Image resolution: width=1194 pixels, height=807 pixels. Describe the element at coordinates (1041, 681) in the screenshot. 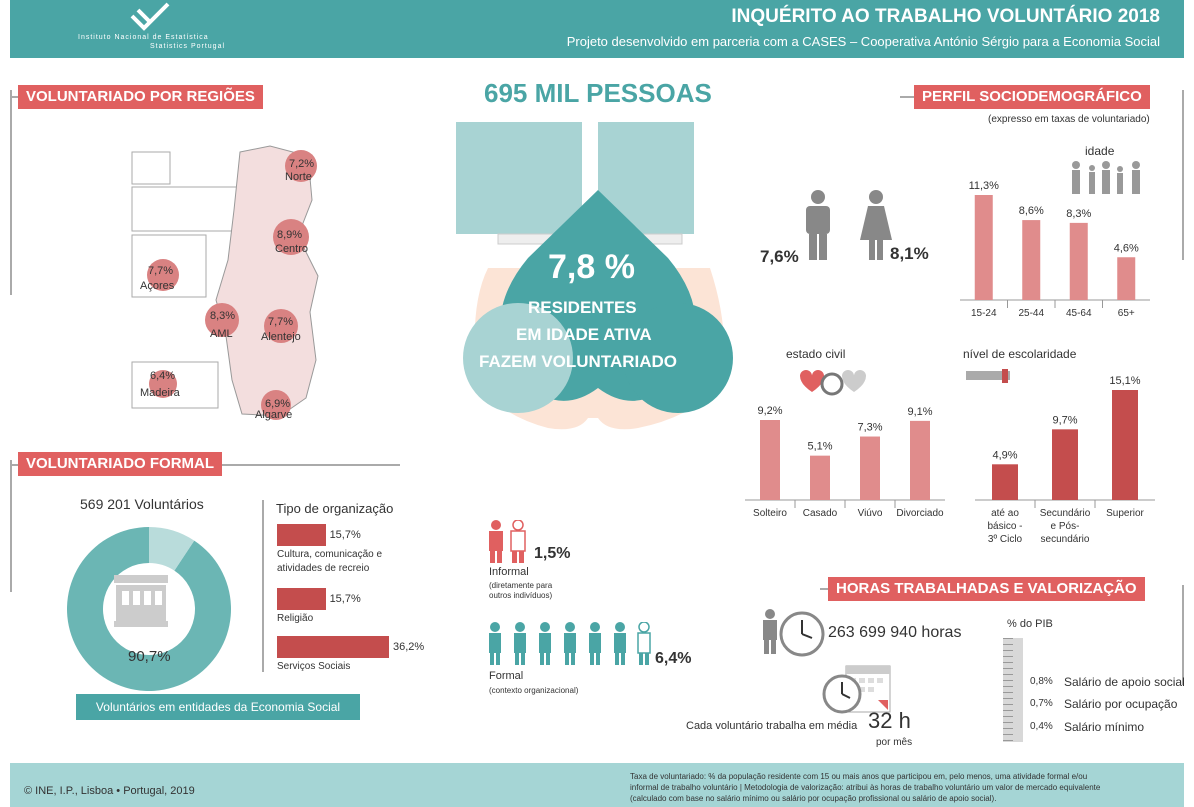

I see `pib-pct: 0,8%` at that location.